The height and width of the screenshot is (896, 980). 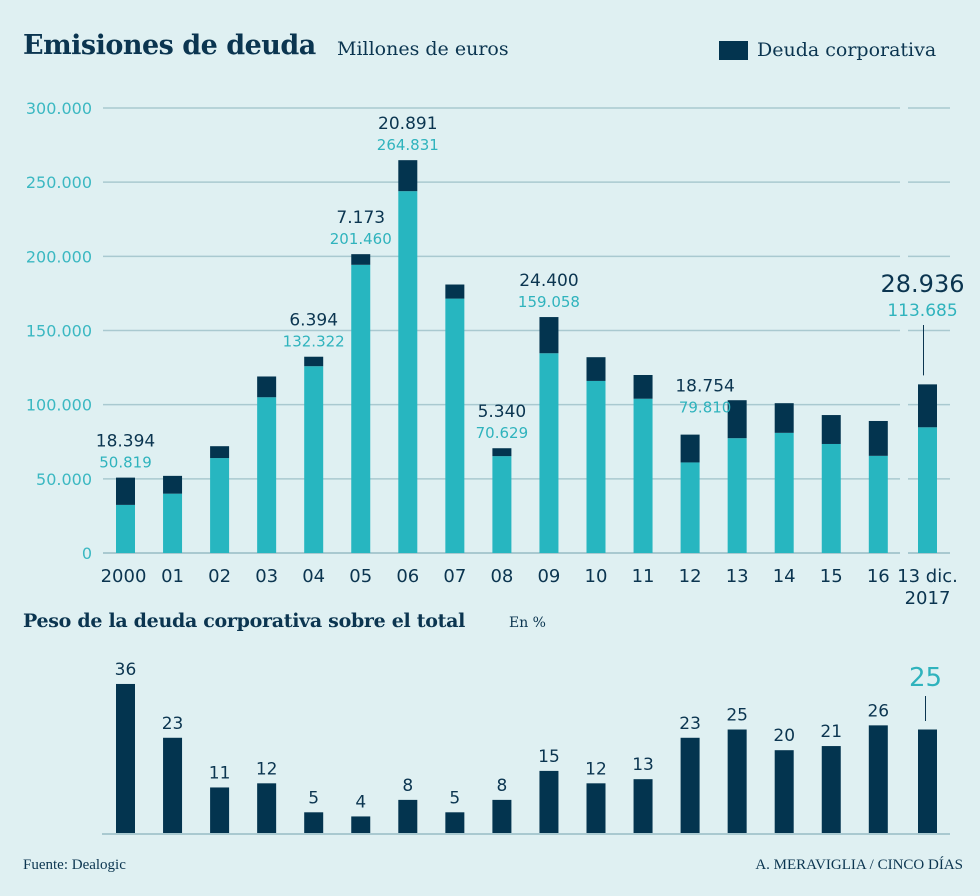 What do you see at coordinates (454, 576) in the screenshot?
I see `x-tick-label: 07` at bounding box center [454, 576].